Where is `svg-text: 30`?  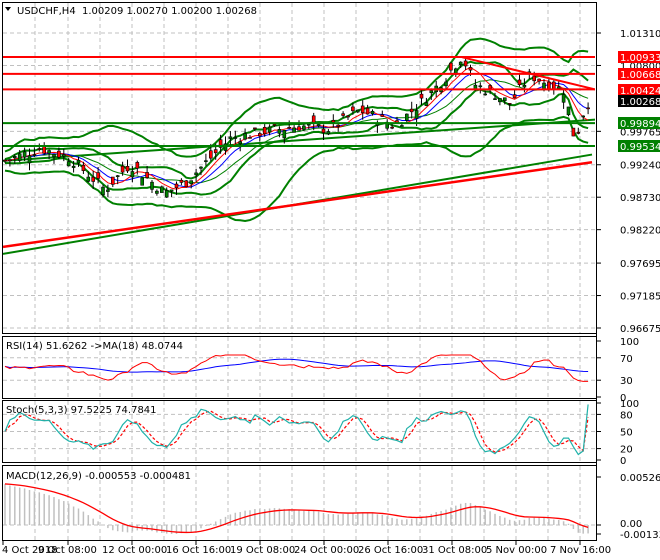
svg-text: 30 is located at coordinates (626, 381).